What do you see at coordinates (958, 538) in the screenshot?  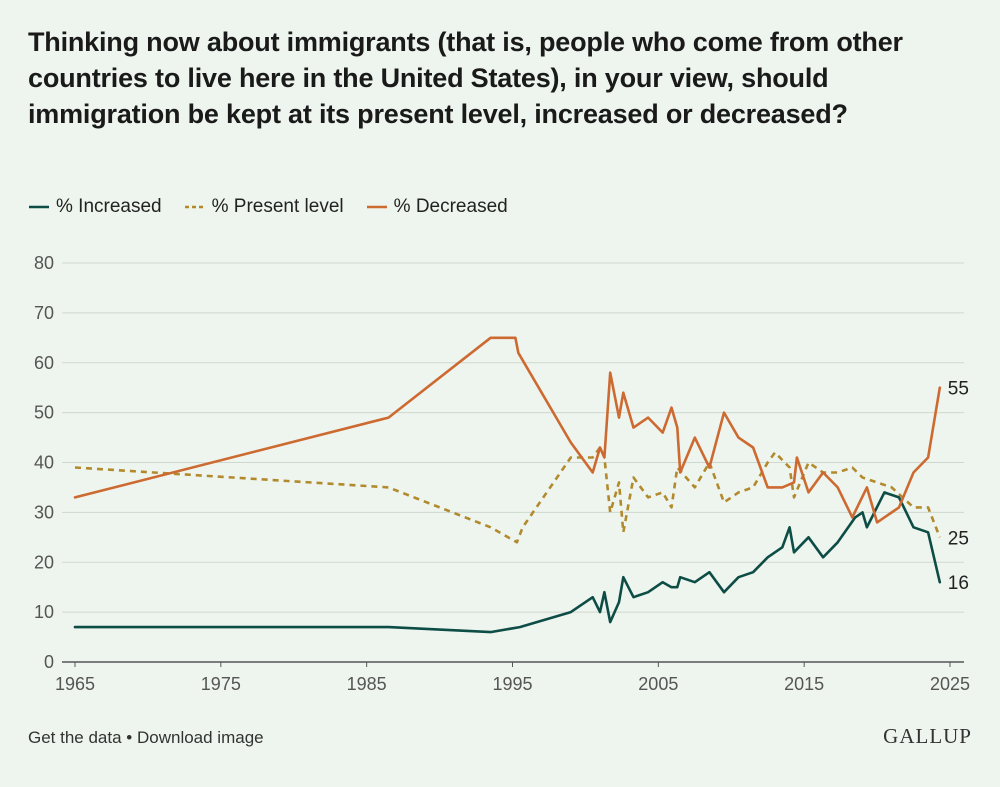 I see `end-value-label: 25` at bounding box center [958, 538].